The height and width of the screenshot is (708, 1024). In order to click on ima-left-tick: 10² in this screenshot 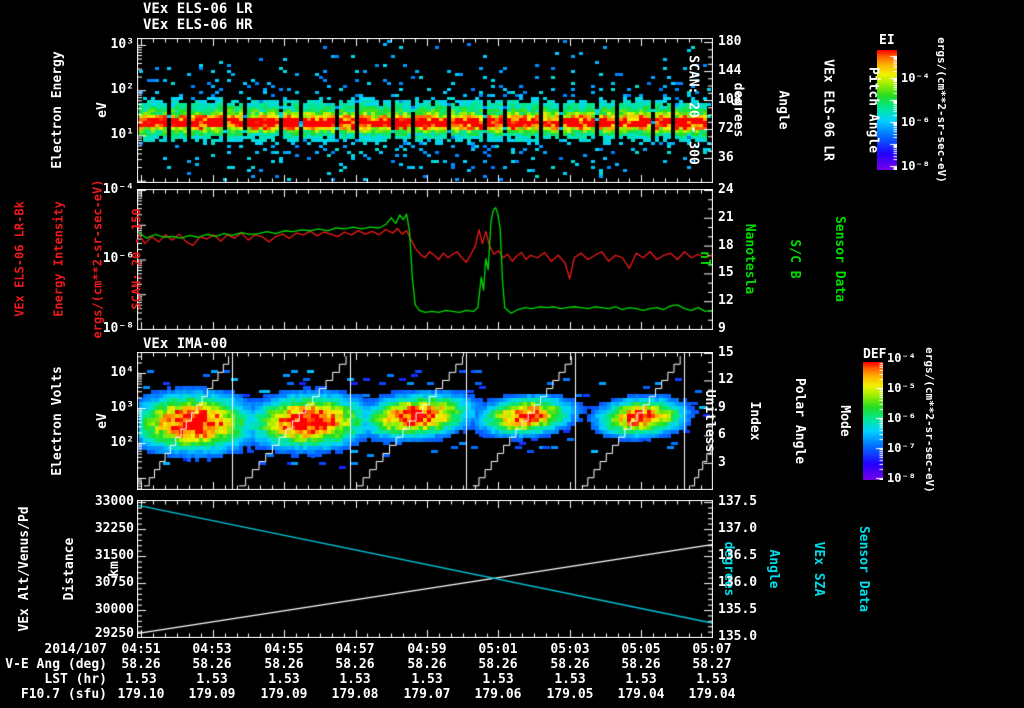, I will do `click(122, 442)`.